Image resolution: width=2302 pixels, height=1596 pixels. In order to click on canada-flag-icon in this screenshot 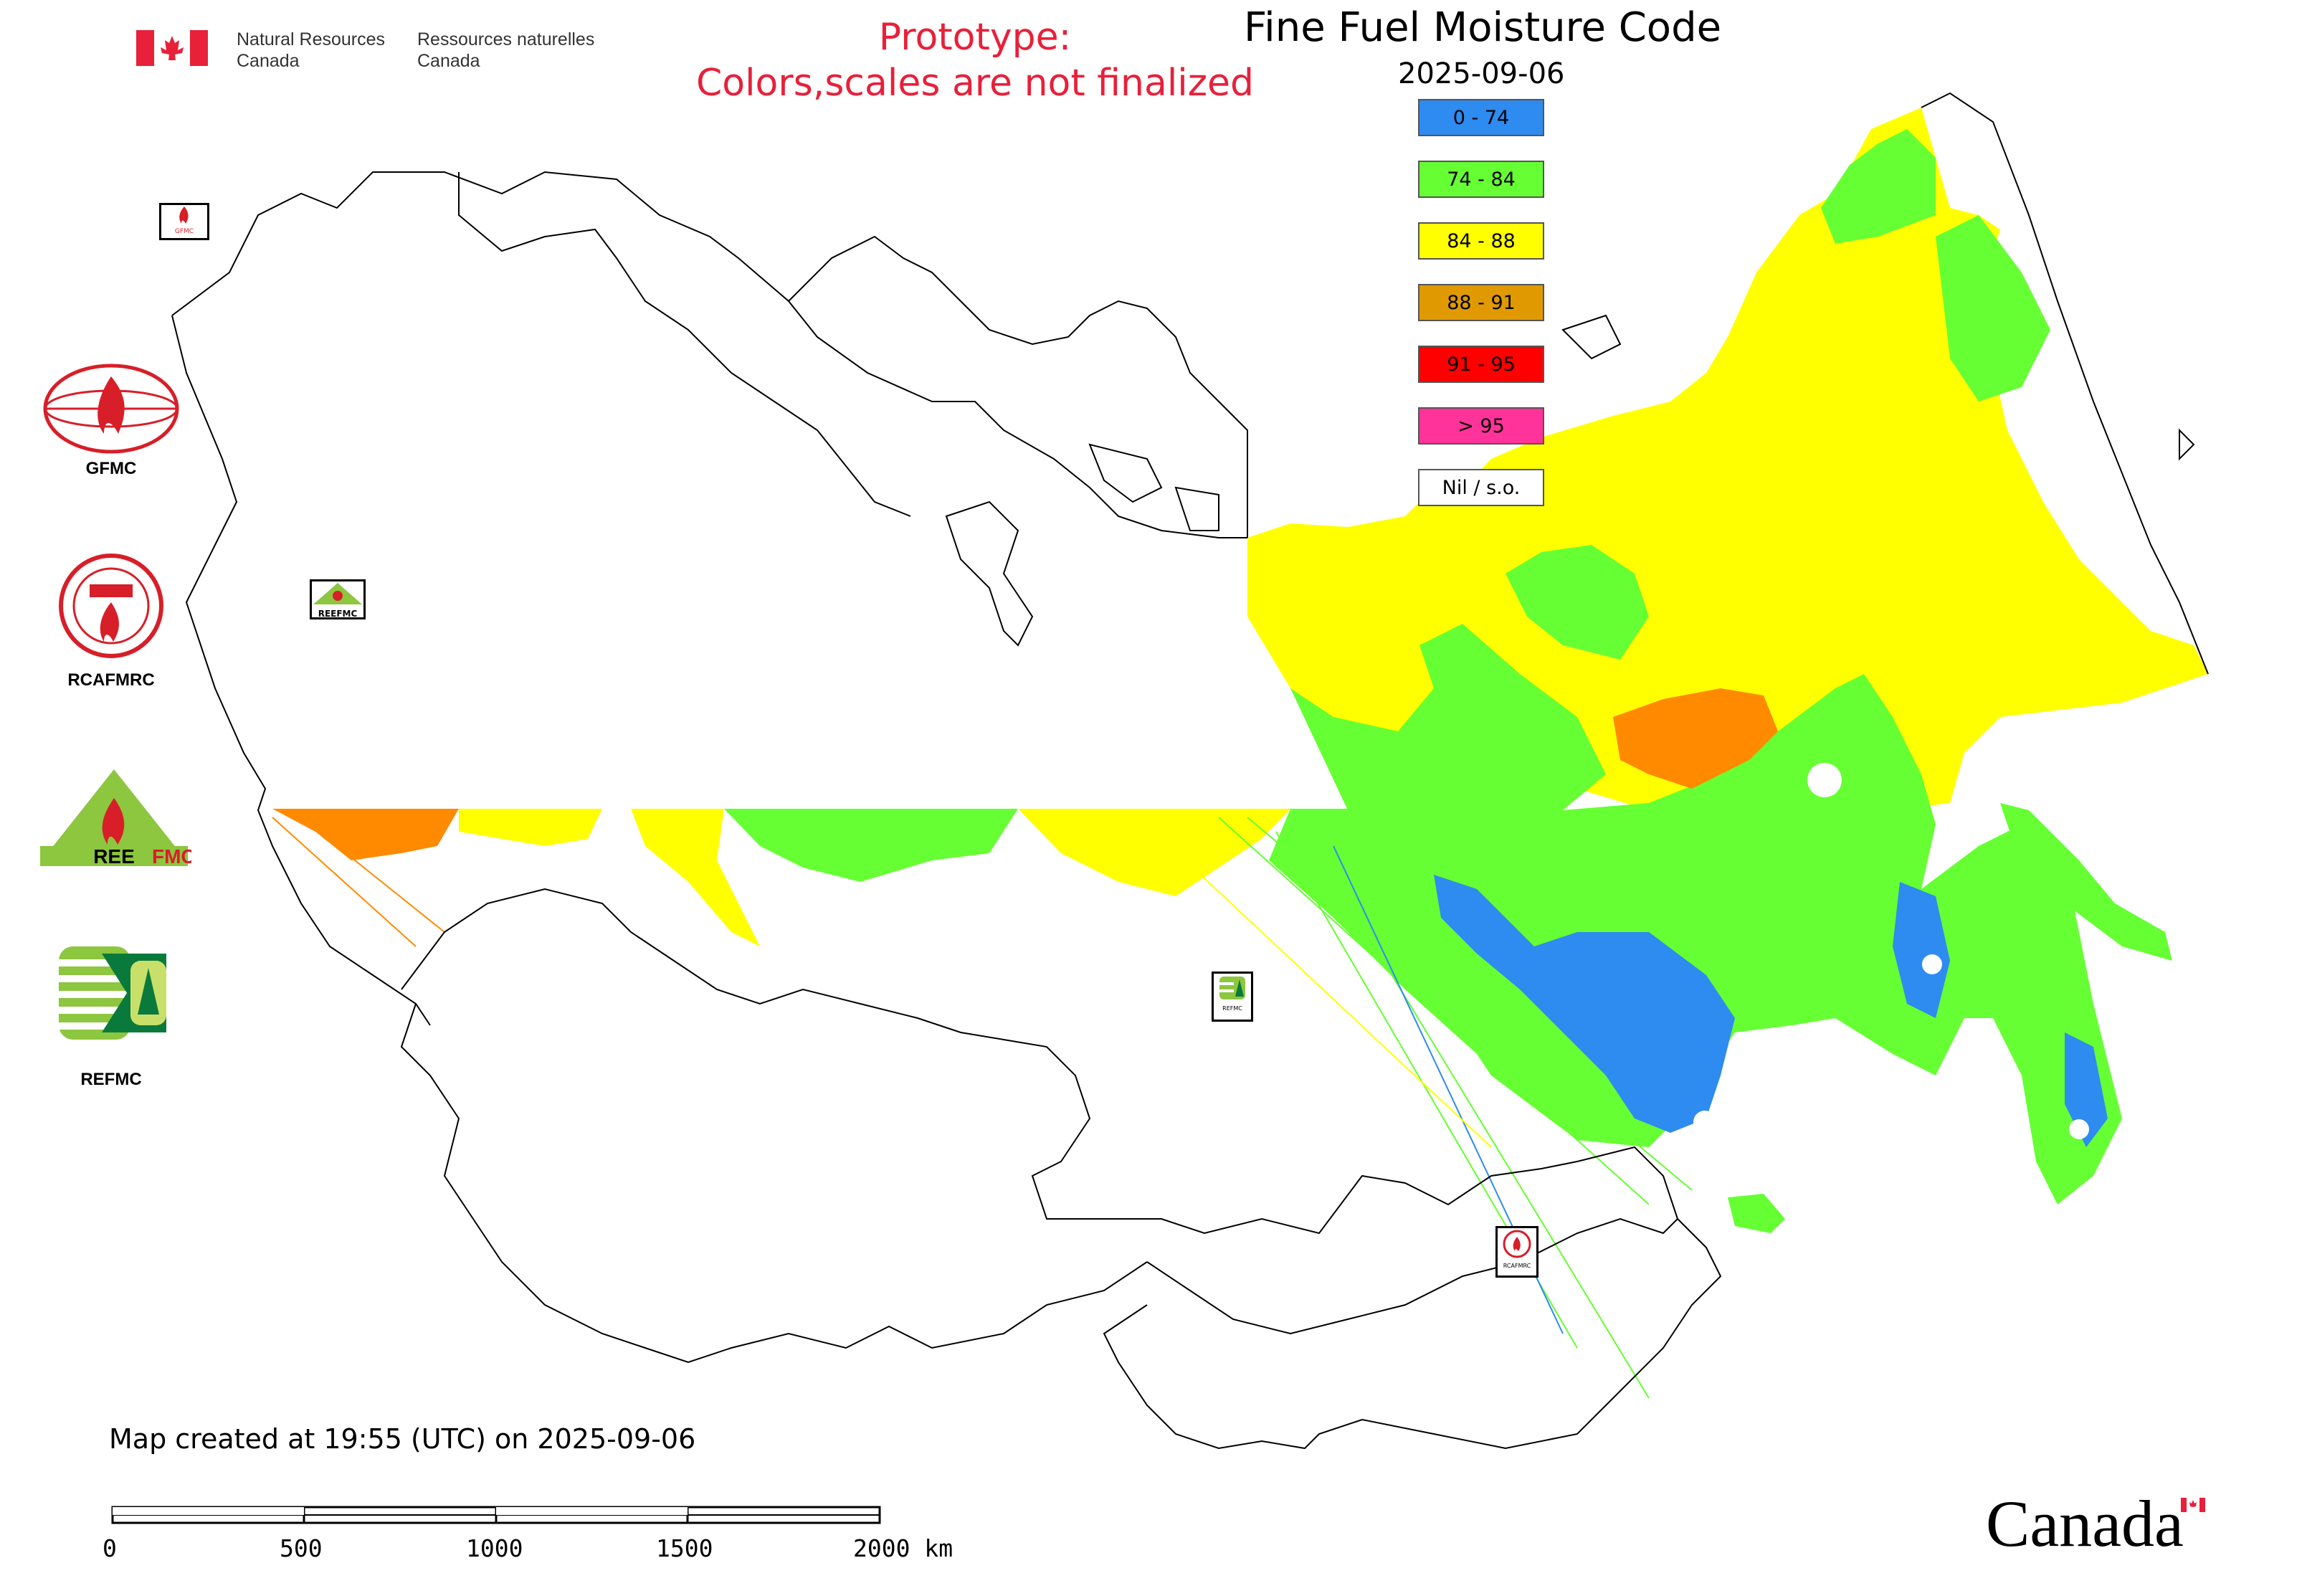, I will do `click(172, 48)`.